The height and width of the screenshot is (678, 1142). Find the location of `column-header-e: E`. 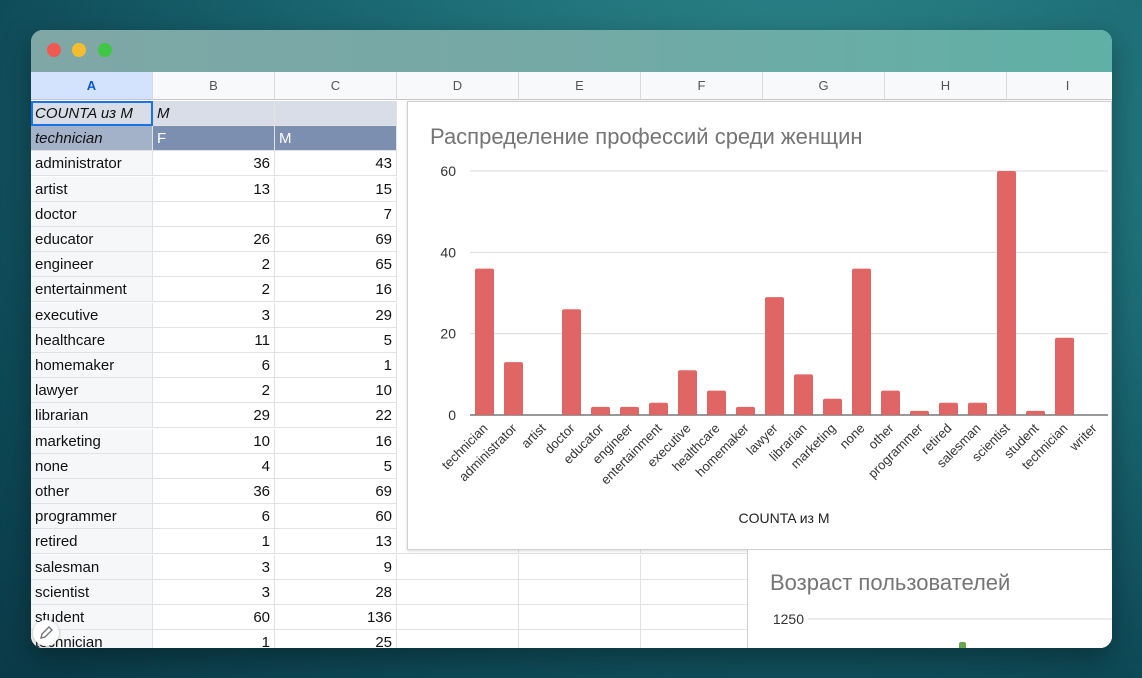

column-header-e: E is located at coordinates (580, 86).